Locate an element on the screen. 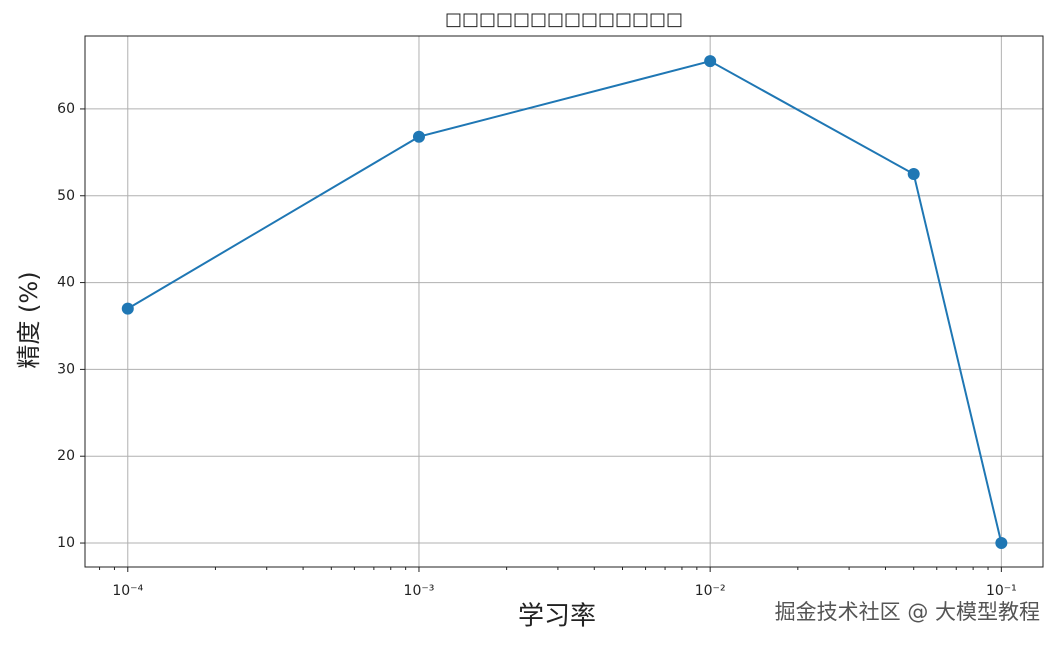 The width and height of the screenshot is (1059, 647). x-tick-label: 10⁻² is located at coordinates (710, 591).